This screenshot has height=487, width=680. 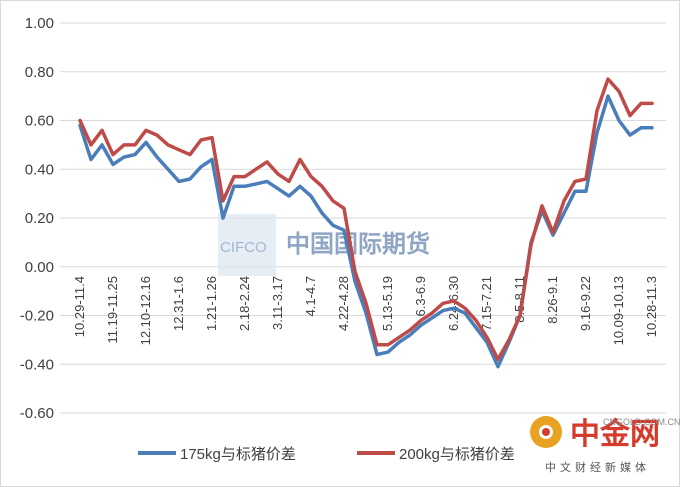 I want to click on watermark-box-text: CIFCO, so click(x=243, y=247).